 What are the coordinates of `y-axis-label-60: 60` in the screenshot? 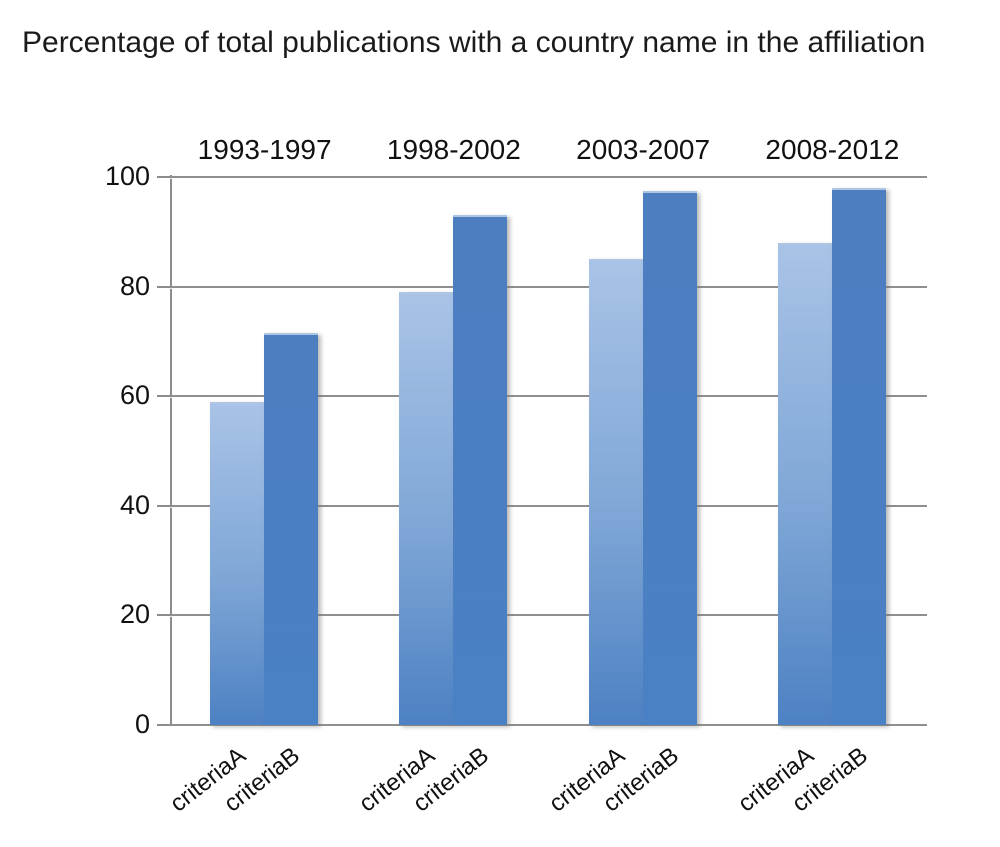 It's located at (134, 395).